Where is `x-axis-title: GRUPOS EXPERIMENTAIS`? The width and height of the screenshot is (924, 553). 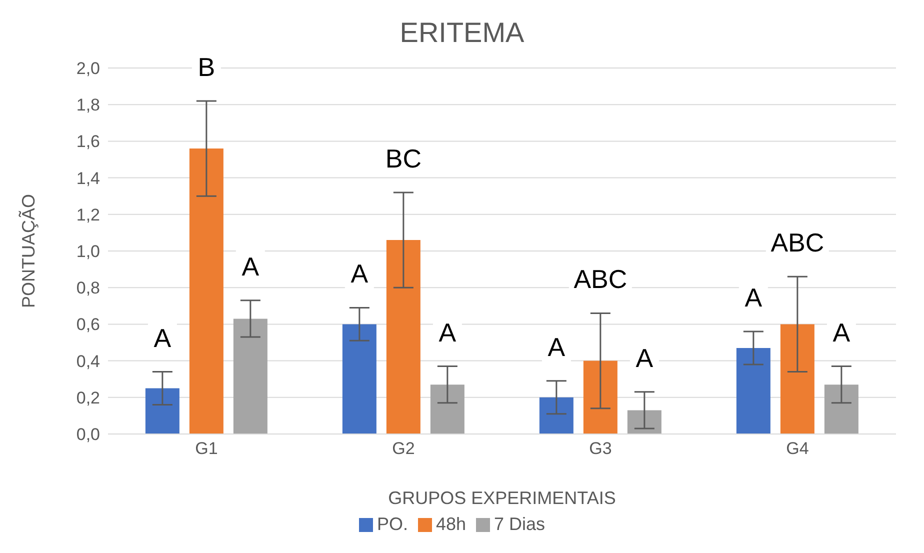 x-axis-title: GRUPOS EXPERIMENTAIS is located at coordinates (502, 498).